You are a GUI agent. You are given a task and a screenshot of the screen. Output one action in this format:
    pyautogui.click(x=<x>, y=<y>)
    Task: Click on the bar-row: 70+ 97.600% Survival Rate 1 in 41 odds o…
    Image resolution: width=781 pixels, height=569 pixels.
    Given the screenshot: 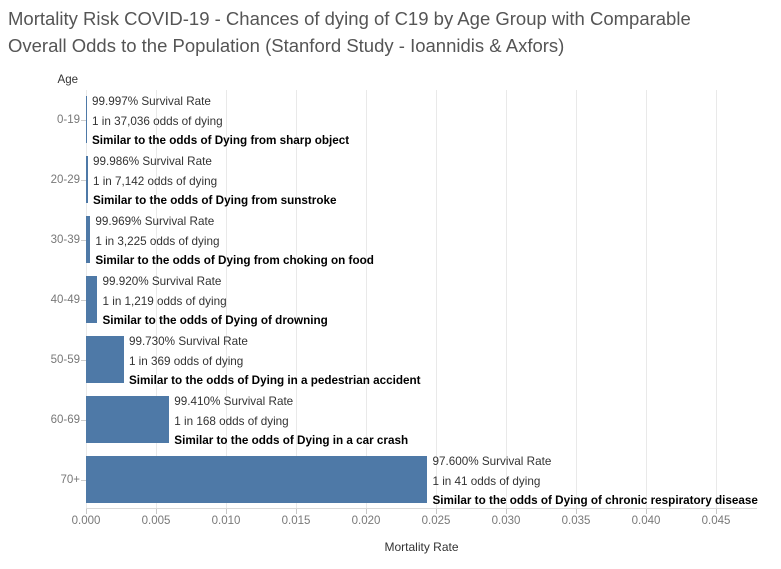 What is the action you would take?
    pyautogui.click(x=408, y=480)
    